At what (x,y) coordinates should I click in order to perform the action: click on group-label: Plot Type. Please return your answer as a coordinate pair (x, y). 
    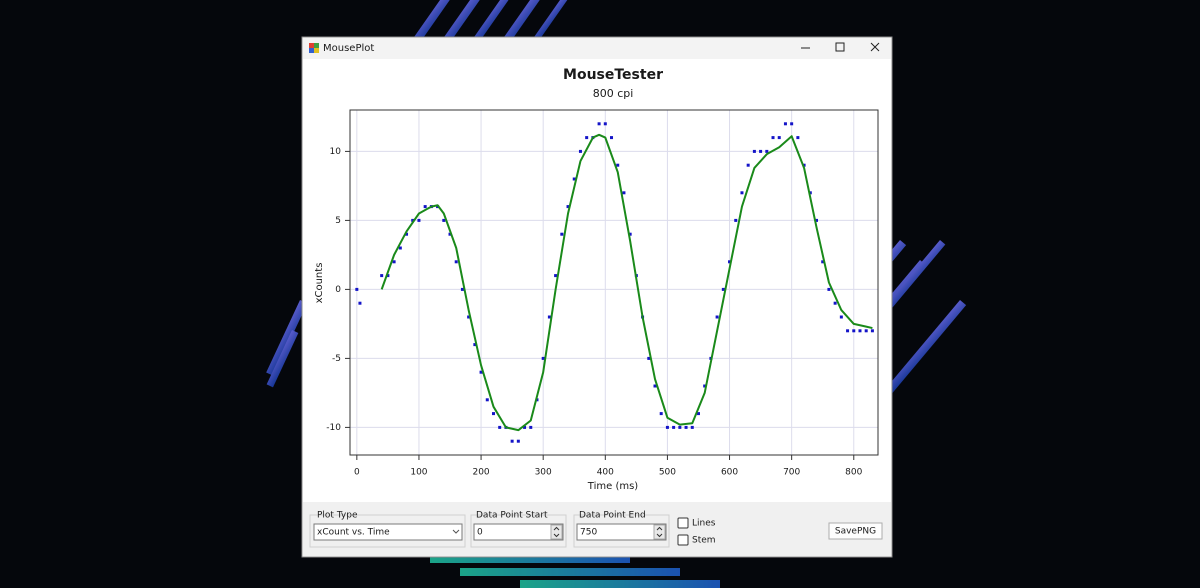
    Looking at the image, I should click on (337, 516).